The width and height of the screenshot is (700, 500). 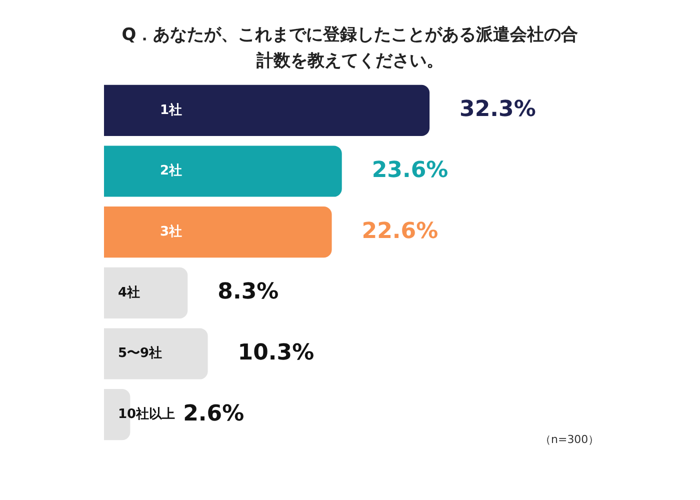 I want to click on data-label: 8.3%, so click(x=248, y=292).